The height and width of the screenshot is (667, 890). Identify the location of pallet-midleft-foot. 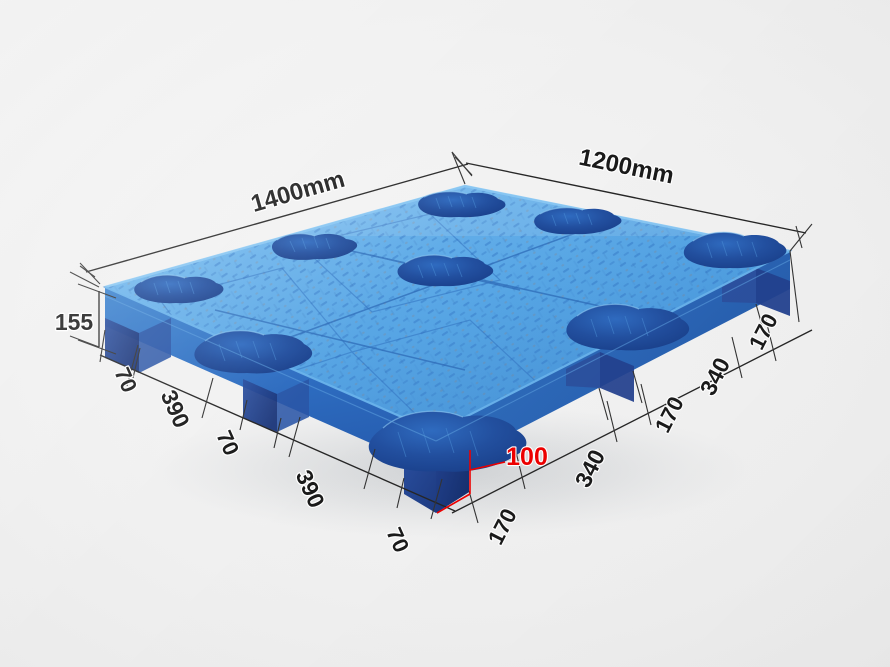
(260, 405).